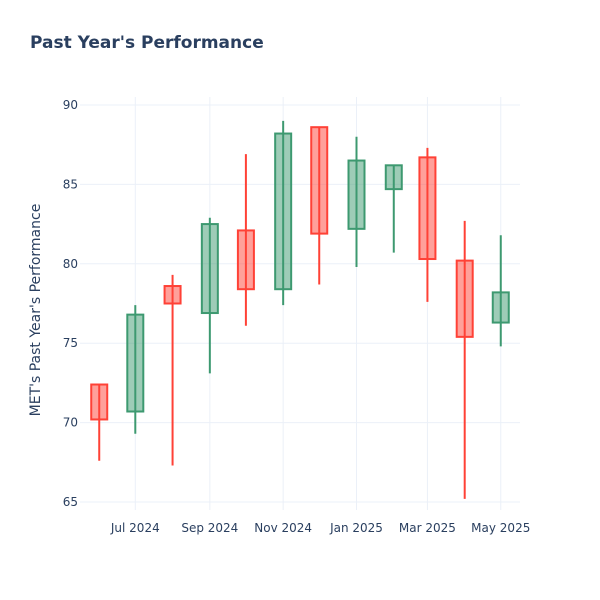 This screenshot has height=600, width=600. I want to click on y-tick-label: 85, so click(70, 184).